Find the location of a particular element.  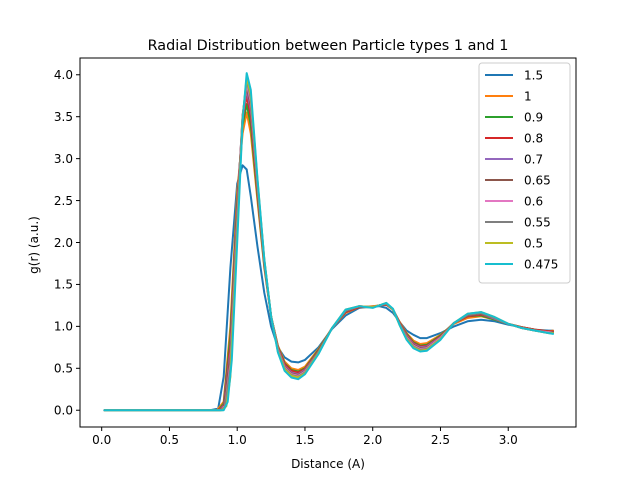

y-tick-label: 2.0 is located at coordinates (63, 243).